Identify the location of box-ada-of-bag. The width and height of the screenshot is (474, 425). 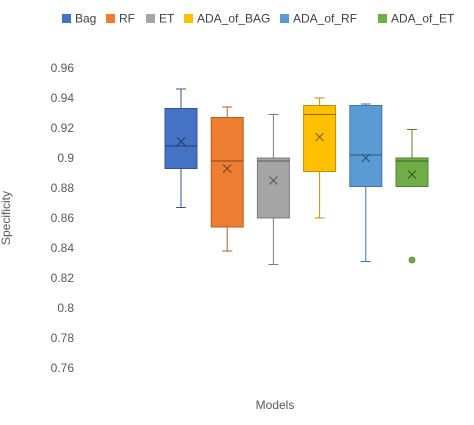
(320, 158).